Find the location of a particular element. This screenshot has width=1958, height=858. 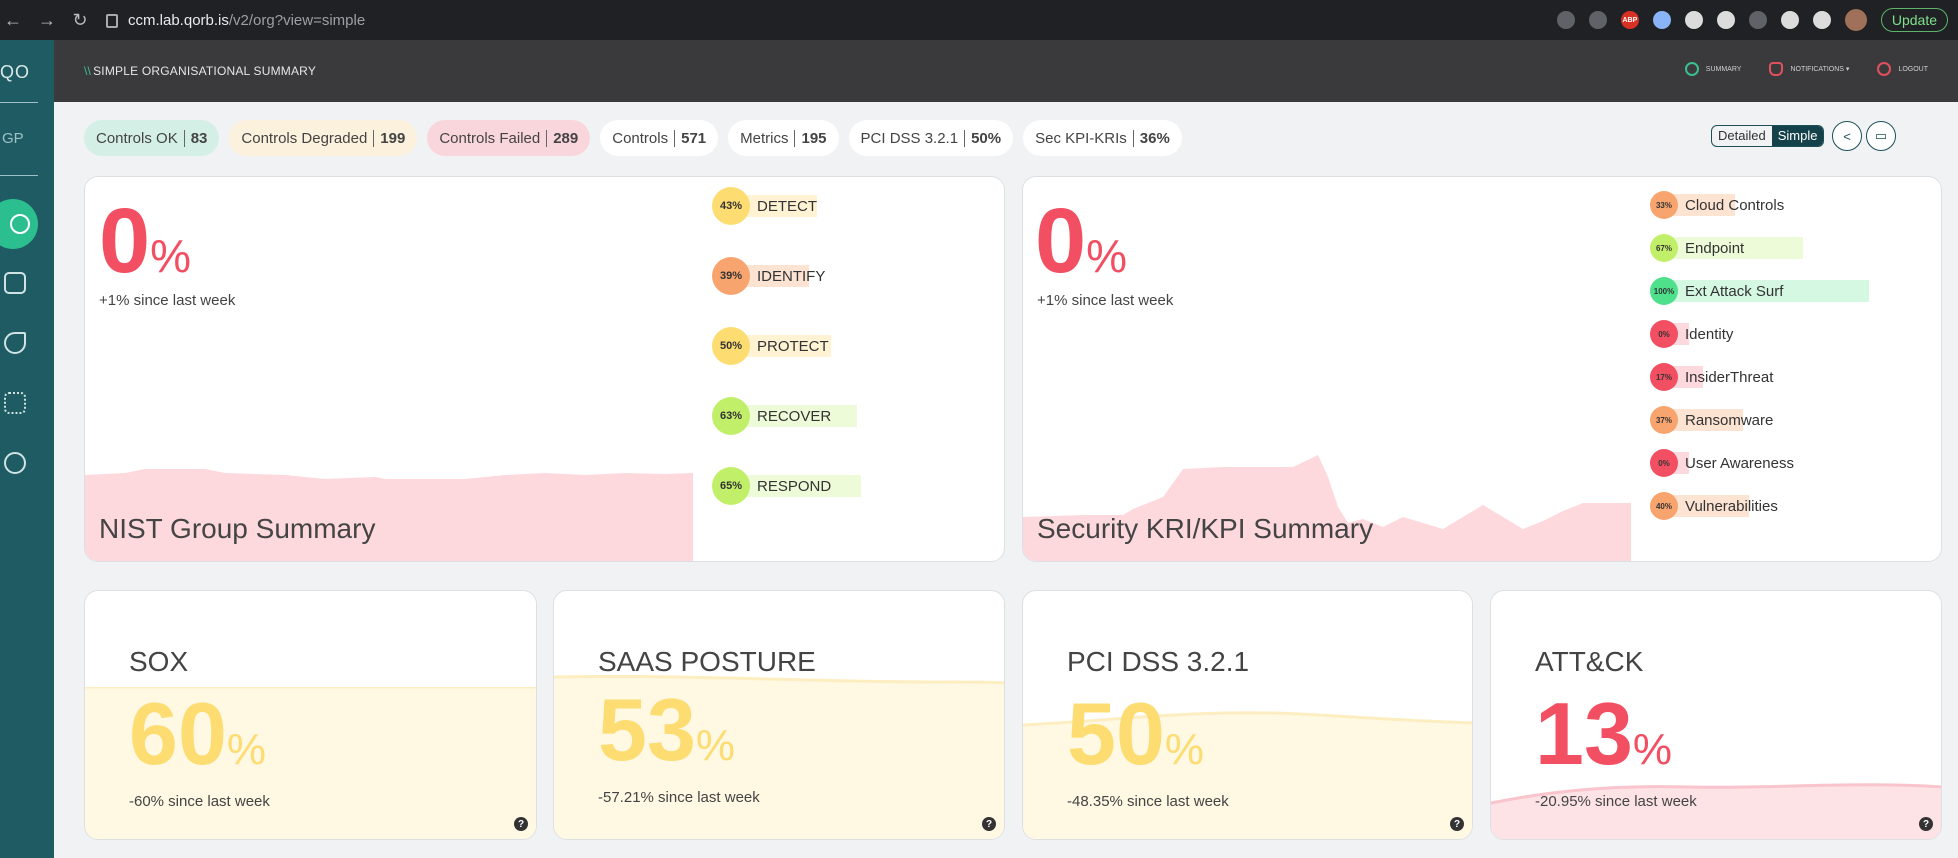

power-icon is located at coordinates (1884, 69).